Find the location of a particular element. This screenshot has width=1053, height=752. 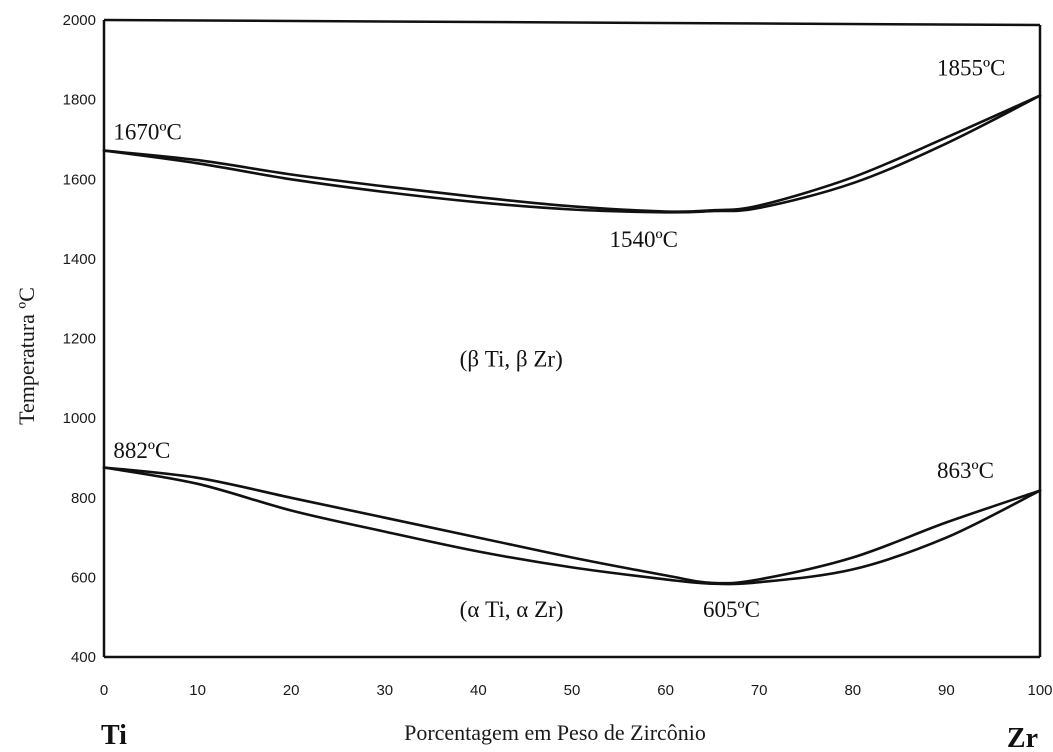

annotation-3: (β Ti, β Zr) is located at coordinates (511, 358).